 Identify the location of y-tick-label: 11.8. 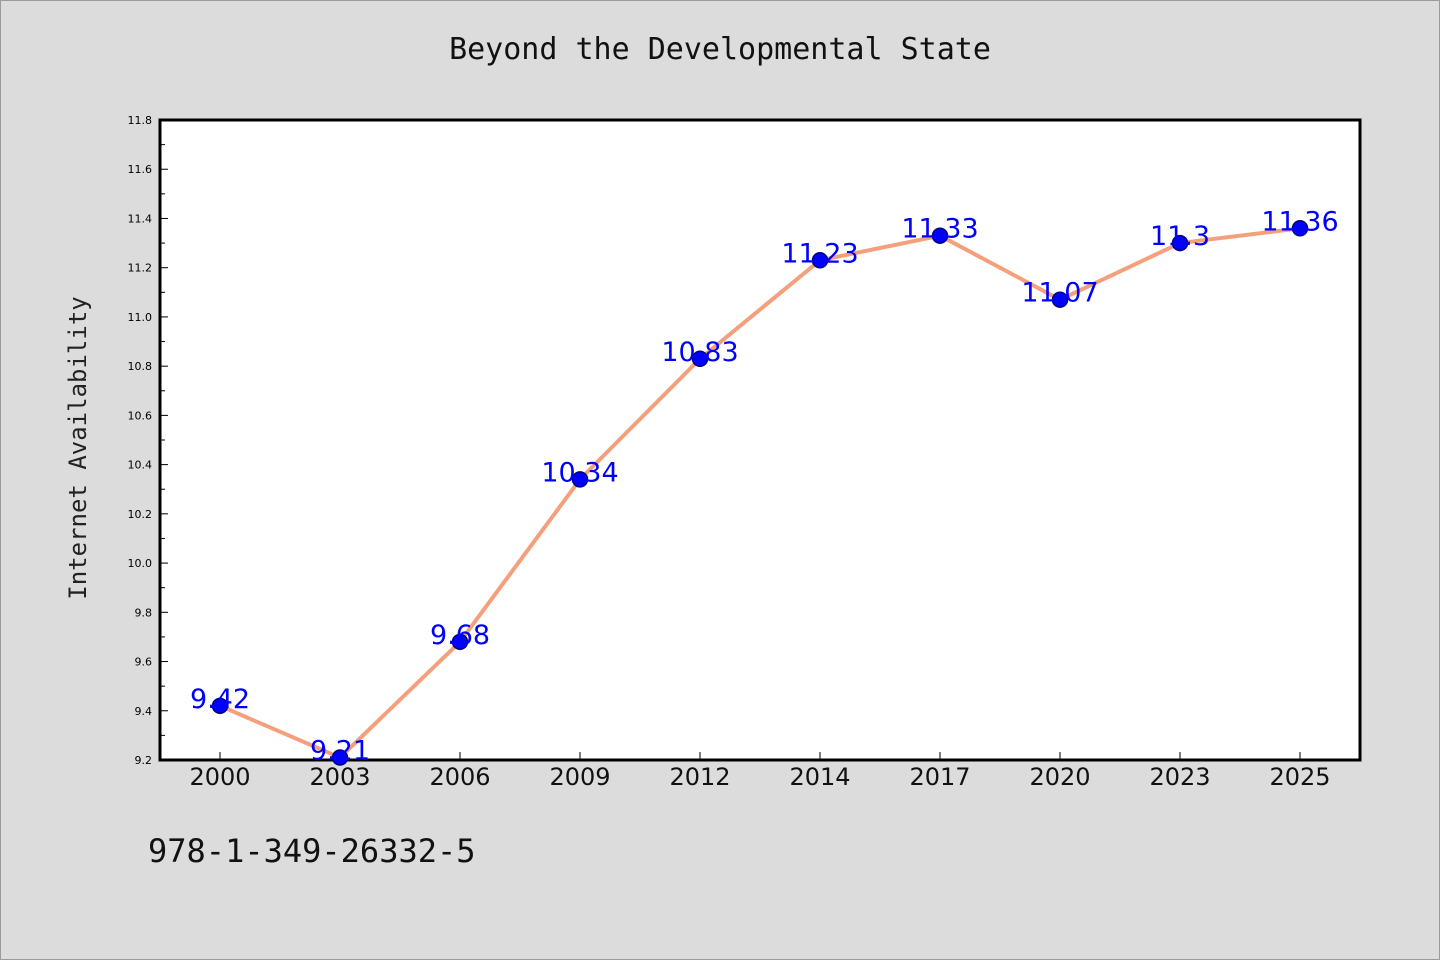
(140, 120).